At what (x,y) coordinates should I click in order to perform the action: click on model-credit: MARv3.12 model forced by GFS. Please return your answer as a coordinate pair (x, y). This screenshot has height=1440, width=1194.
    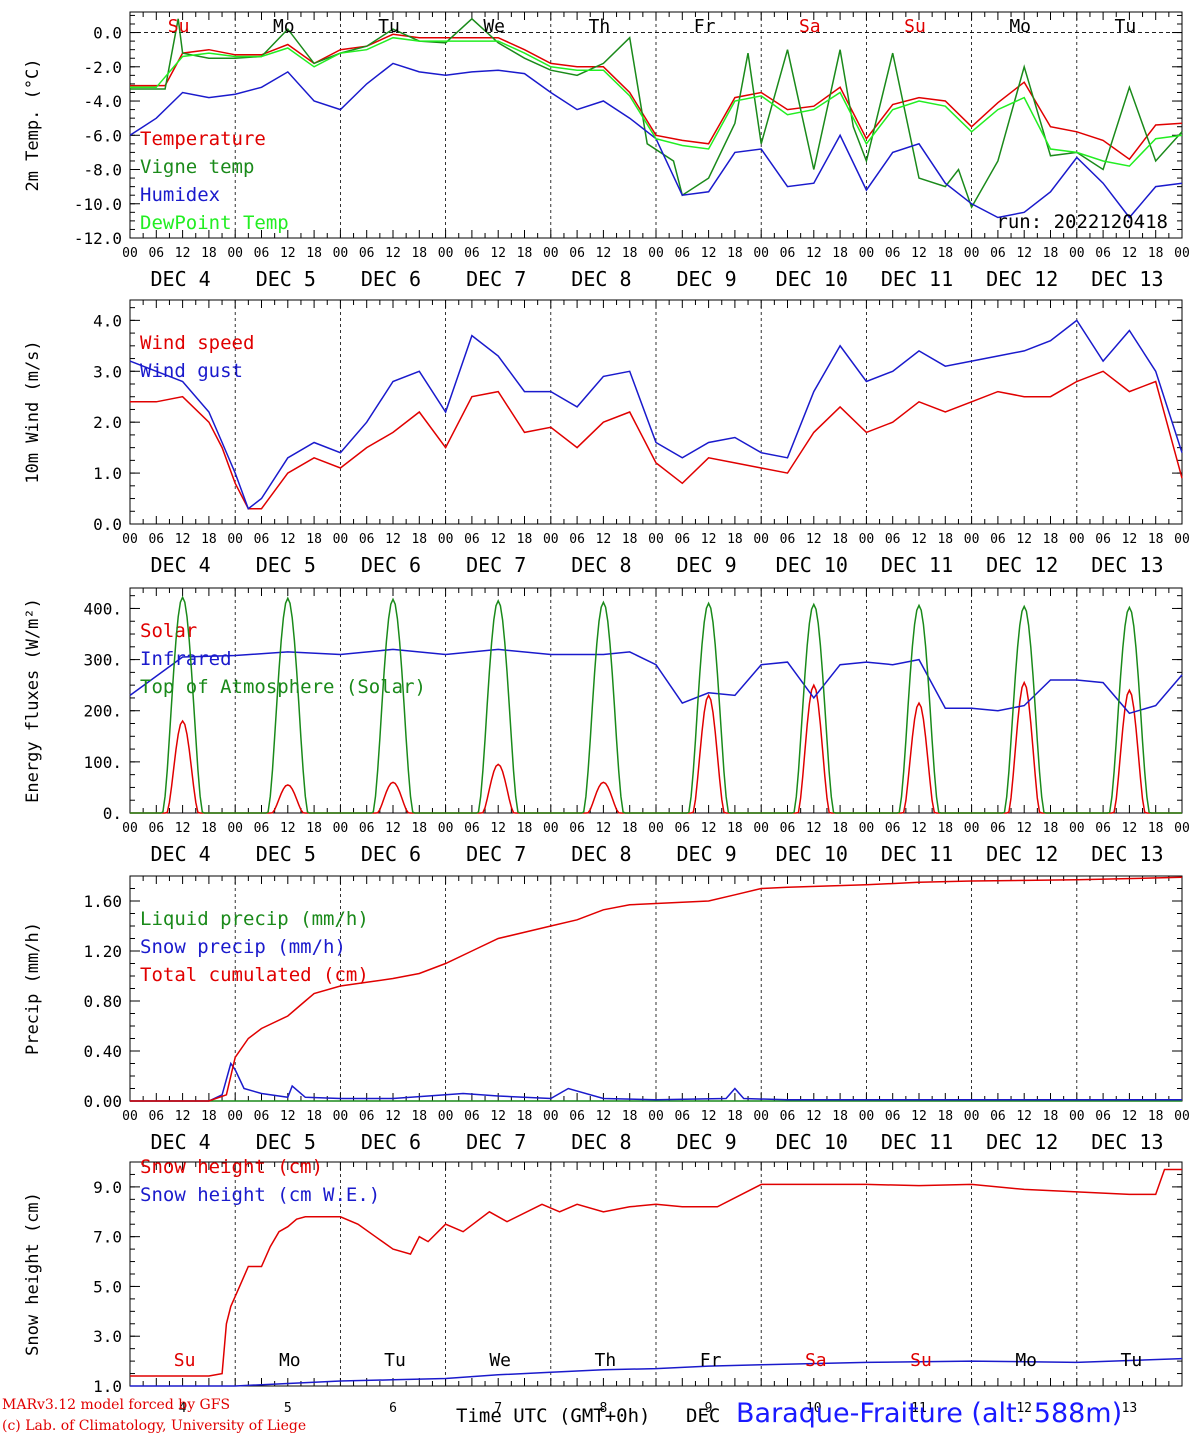
    Looking at the image, I should click on (116, 1405).